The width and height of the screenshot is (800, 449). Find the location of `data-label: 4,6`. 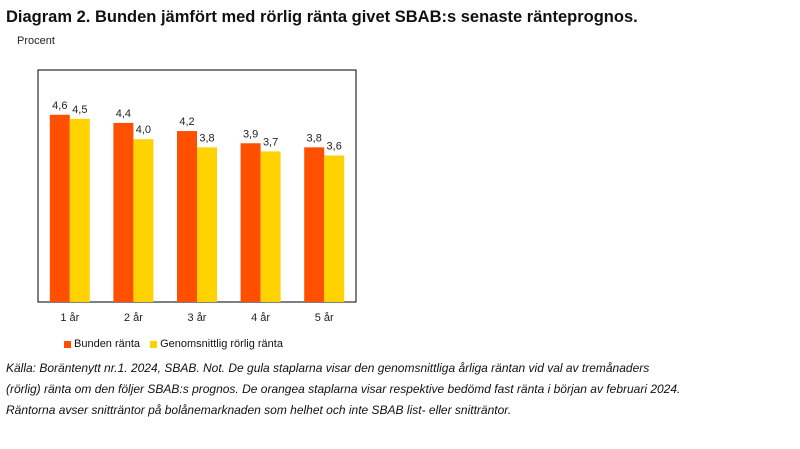

data-label: 4,6 is located at coordinates (59, 106).